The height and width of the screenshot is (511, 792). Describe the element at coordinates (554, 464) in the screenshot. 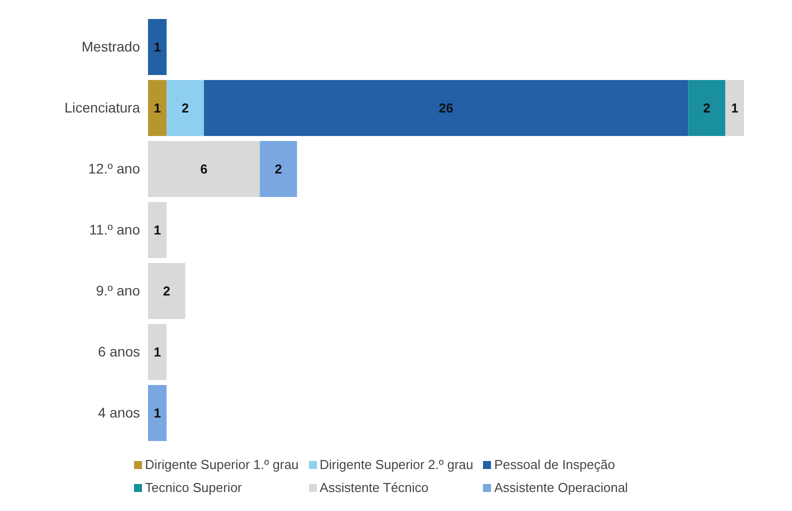

I see `legend-label: Pessoal de Inspeção` at that location.